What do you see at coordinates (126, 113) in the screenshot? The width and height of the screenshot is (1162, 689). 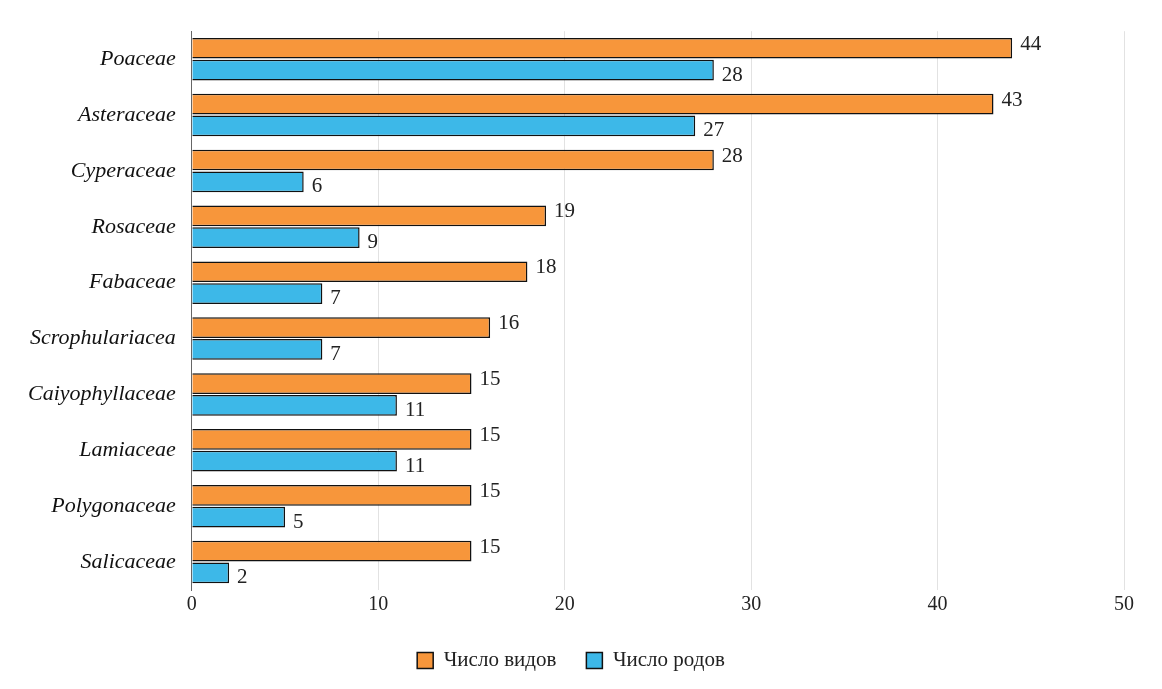 I see `y-tick-label: Asteraceae` at bounding box center [126, 113].